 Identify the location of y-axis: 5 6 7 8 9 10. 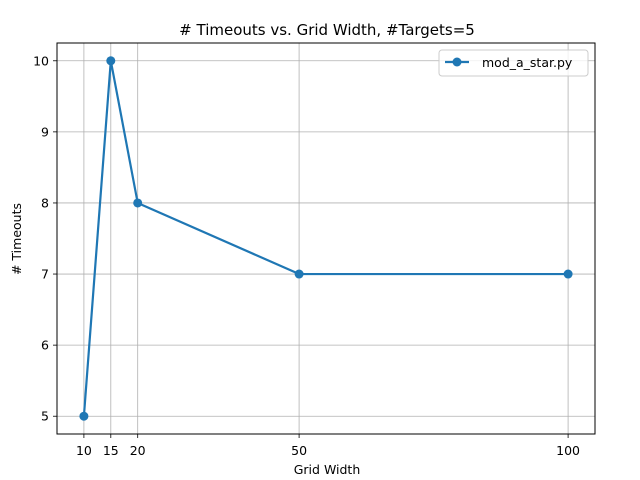
(45, 238).